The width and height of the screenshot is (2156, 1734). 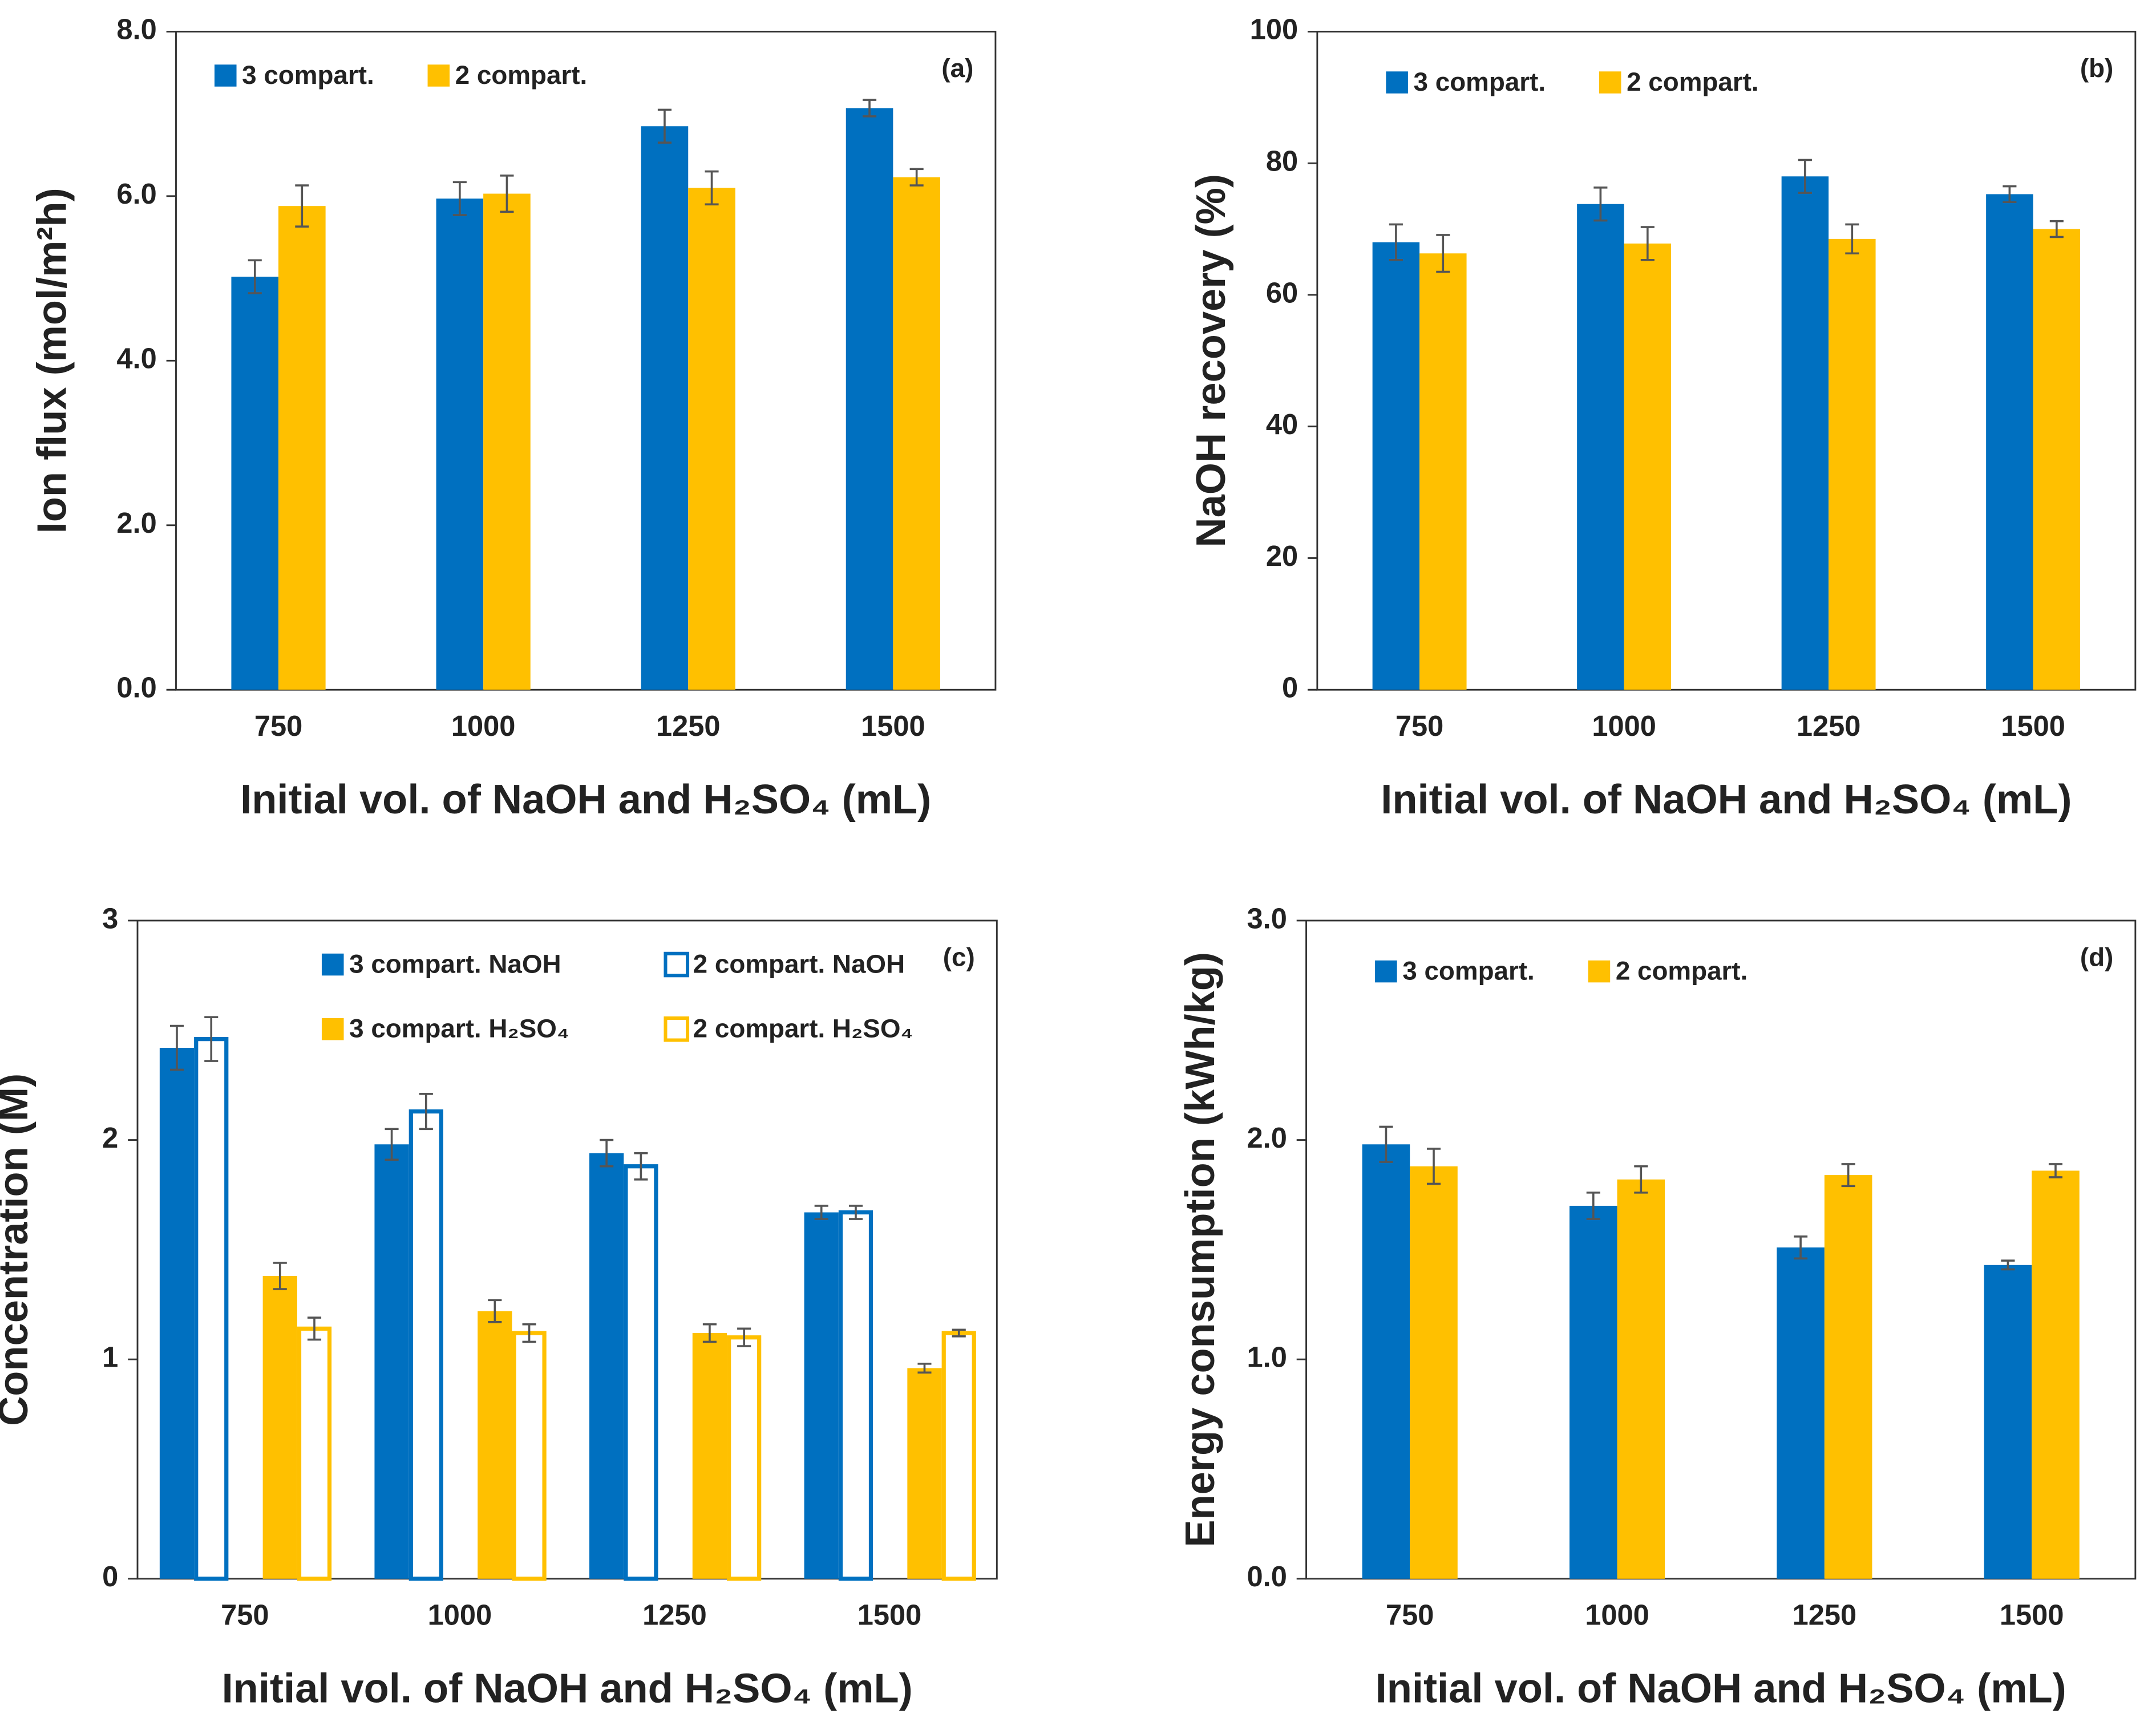 What do you see at coordinates (136, 194) in the screenshot?
I see `y-tick-label: 6.0` at bounding box center [136, 194].